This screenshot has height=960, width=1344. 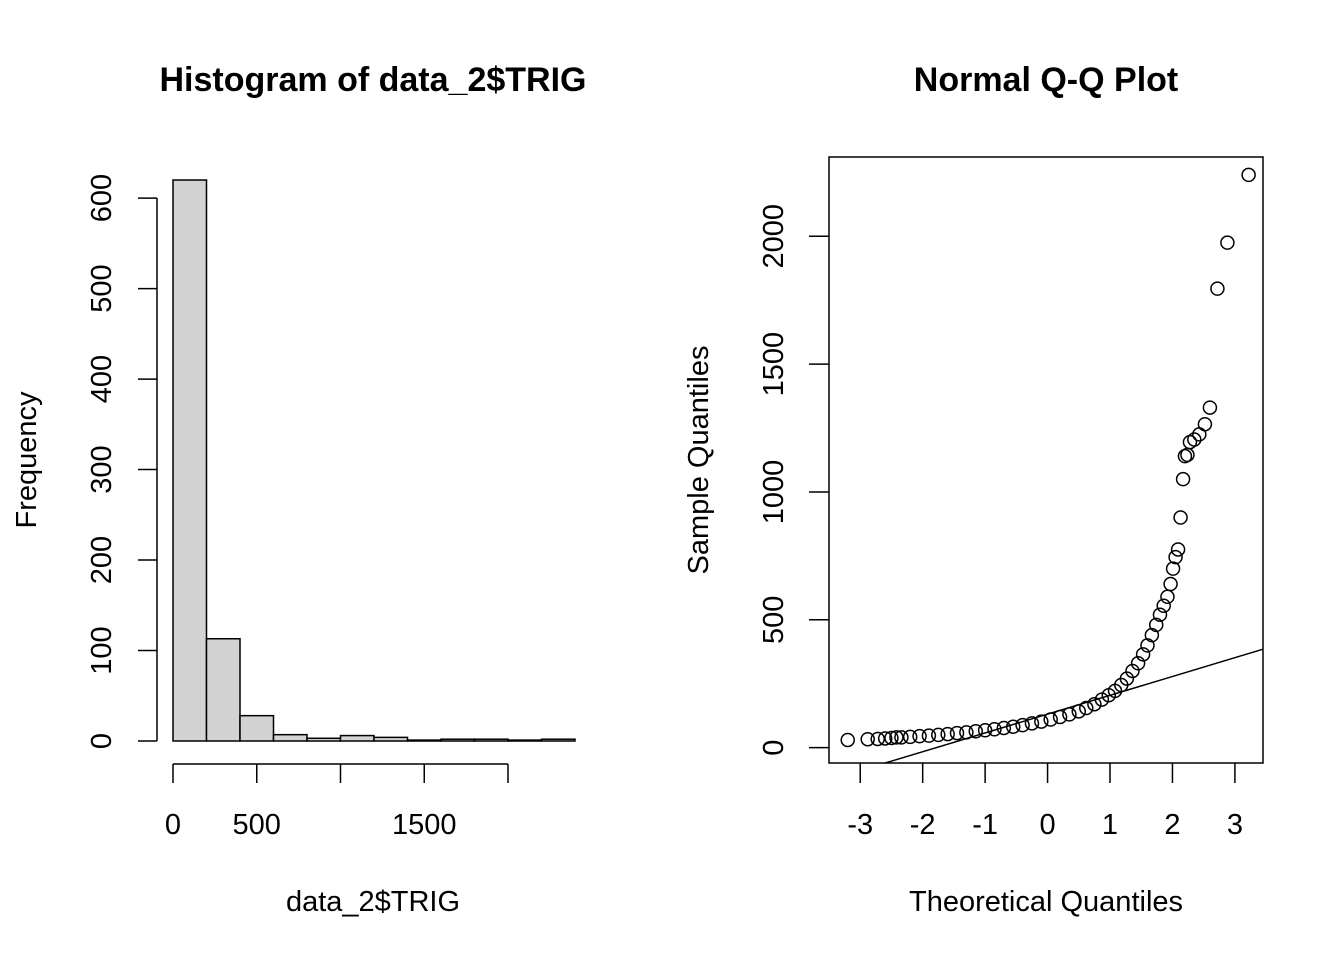 I want to click on qq-y-tick-label: 500, so click(x=774, y=620).